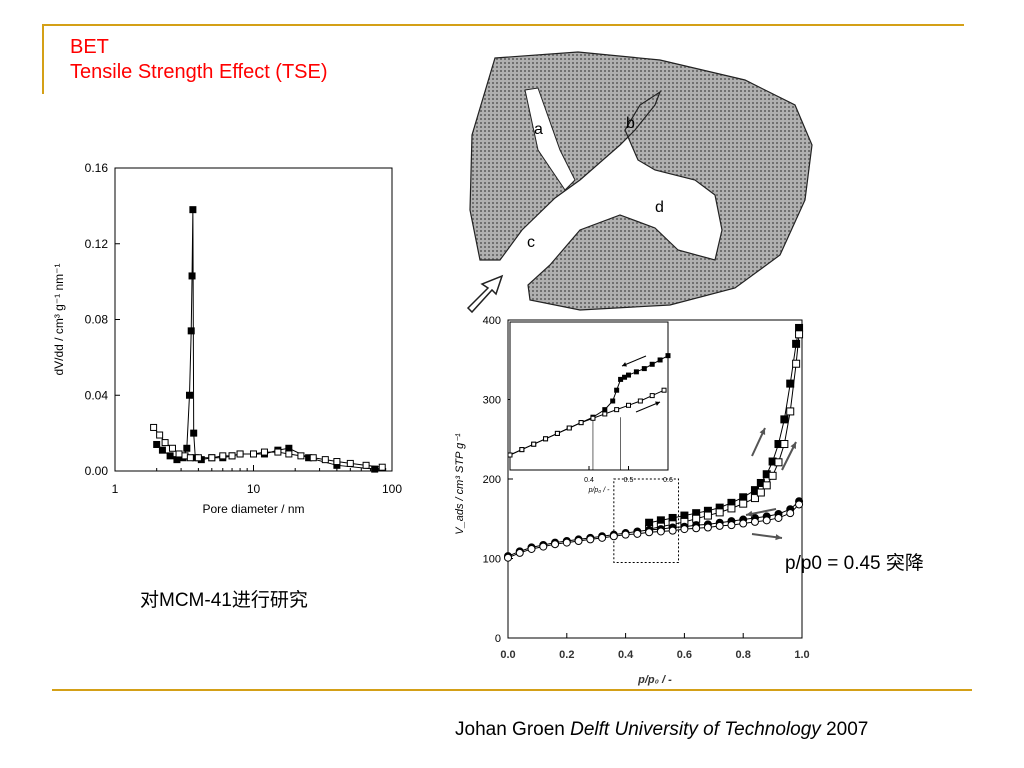 The width and height of the screenshot is (1024, 768). Describe the element at coordinates (97, 320) in the screenshot. I see `y-tick-label: 0.08` at that location.